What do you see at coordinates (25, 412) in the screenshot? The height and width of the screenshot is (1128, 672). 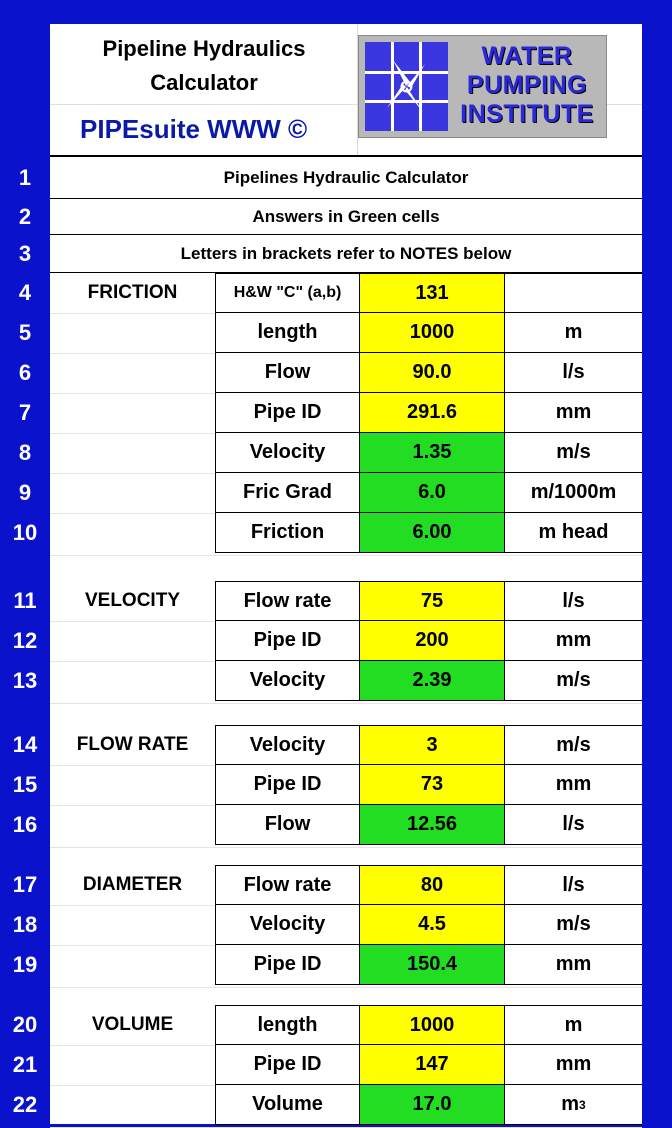 I see `row-number: 7` at bounding box center [25, 412].